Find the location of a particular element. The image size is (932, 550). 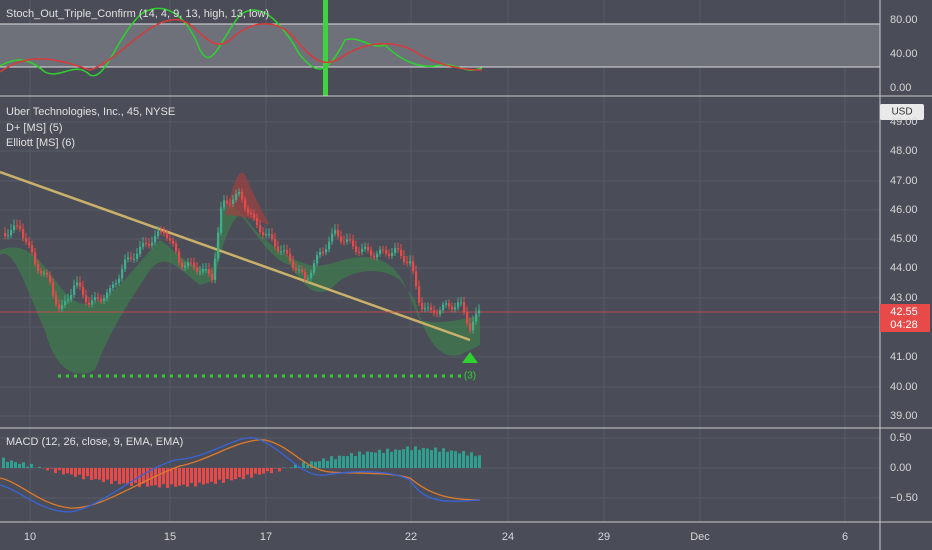

time-label: 10 is located at coordinates (30, 537).